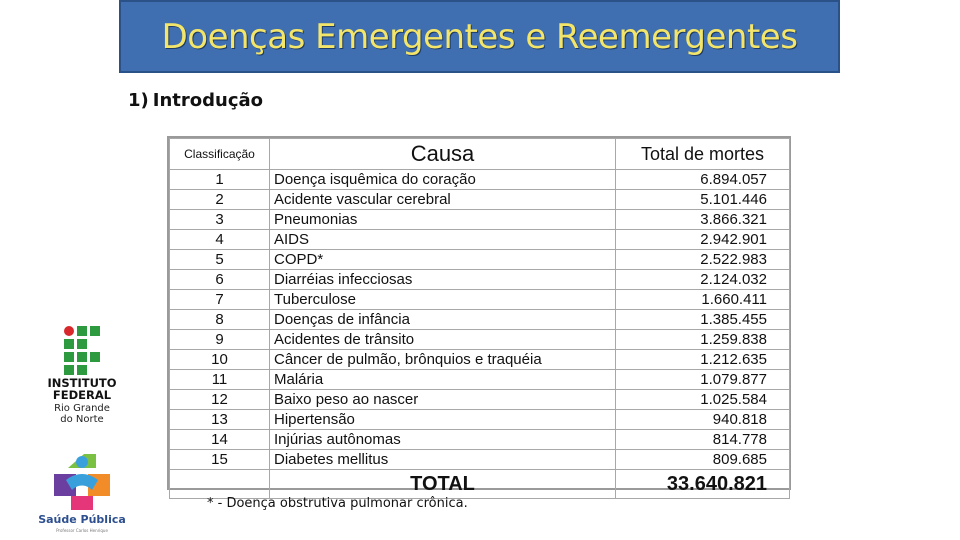 Image resolution: width=960 pixels, height=540 pixels. What do you see at coordinates (219, 199) in the screenshot?
I see `row-rank: 2` at bounding box center [219, 199].